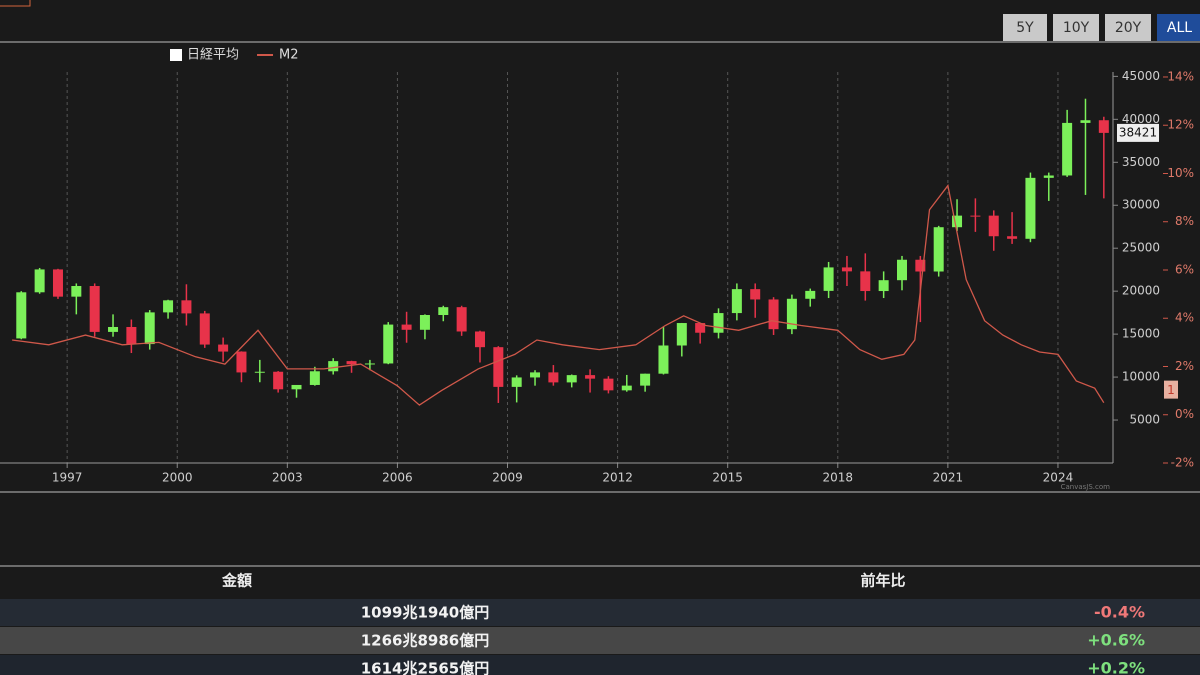  Describe the element at coordinates (507, 478) in the screenshot. I see `x-tick-label: 2009` at that location.